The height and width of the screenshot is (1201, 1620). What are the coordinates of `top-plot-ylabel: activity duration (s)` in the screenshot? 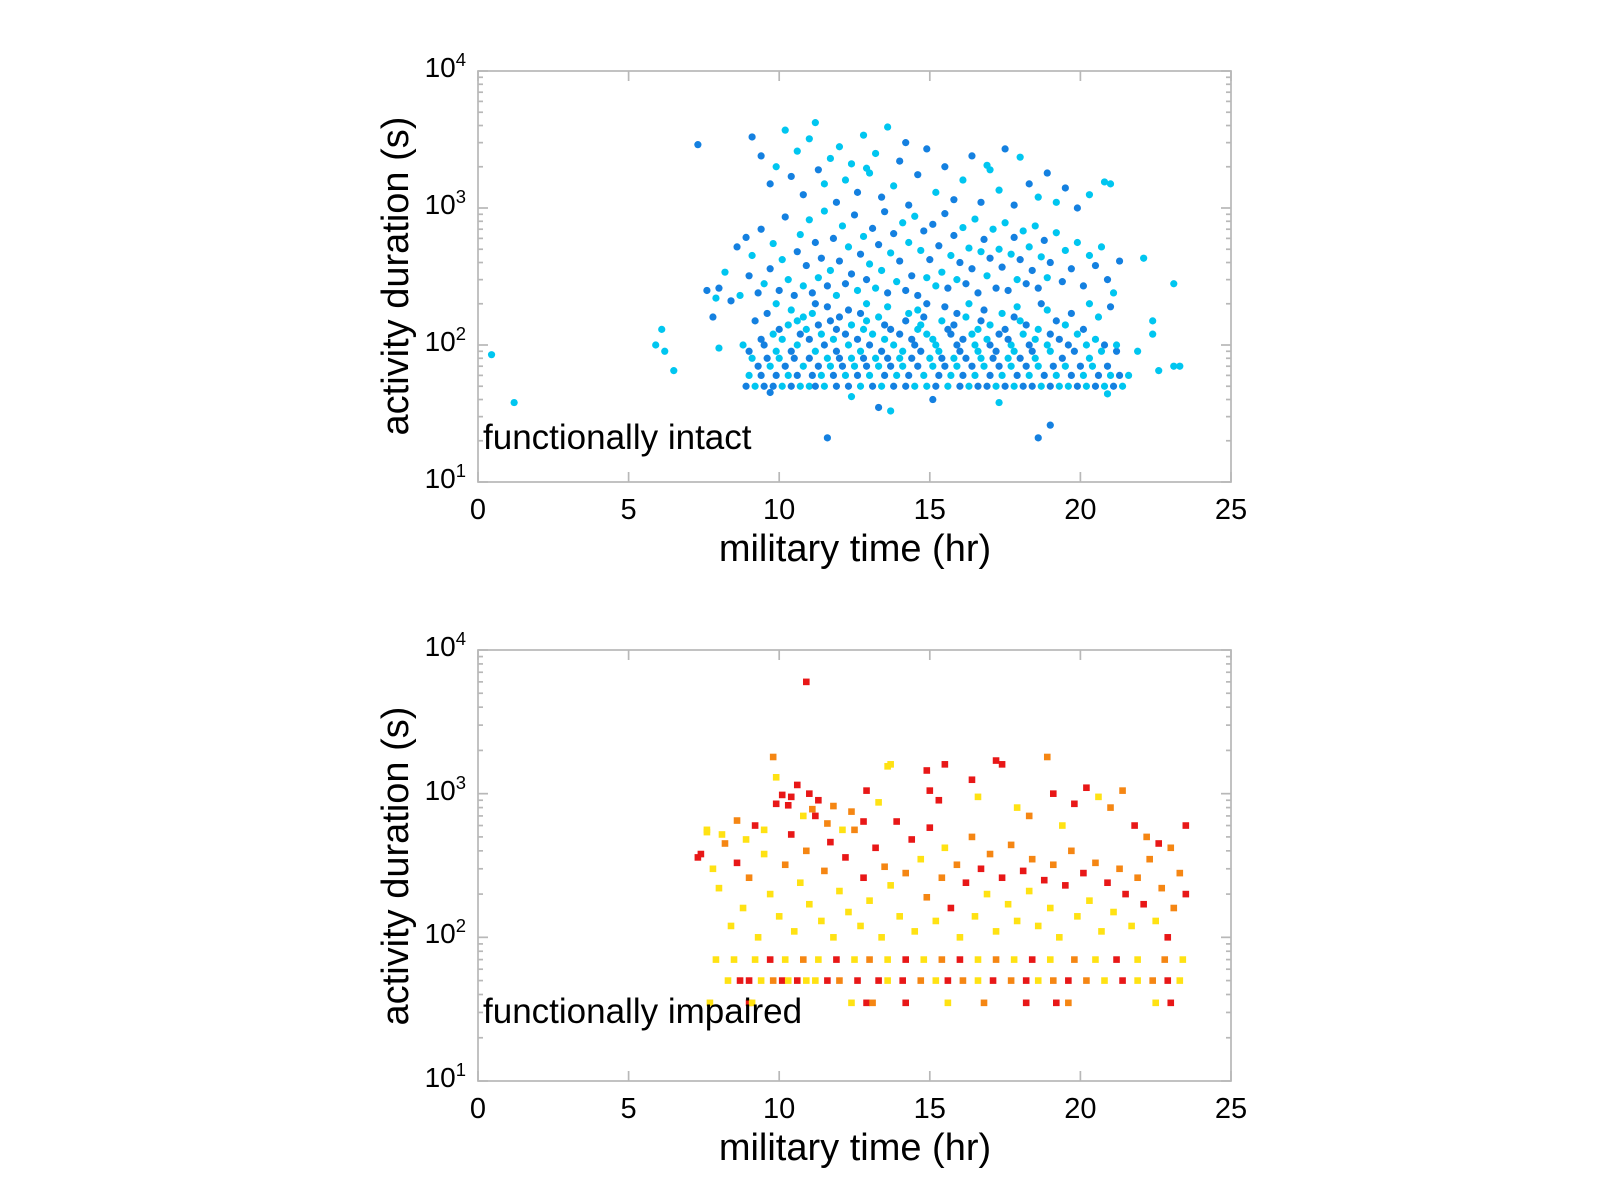 It's located at (396, 276).